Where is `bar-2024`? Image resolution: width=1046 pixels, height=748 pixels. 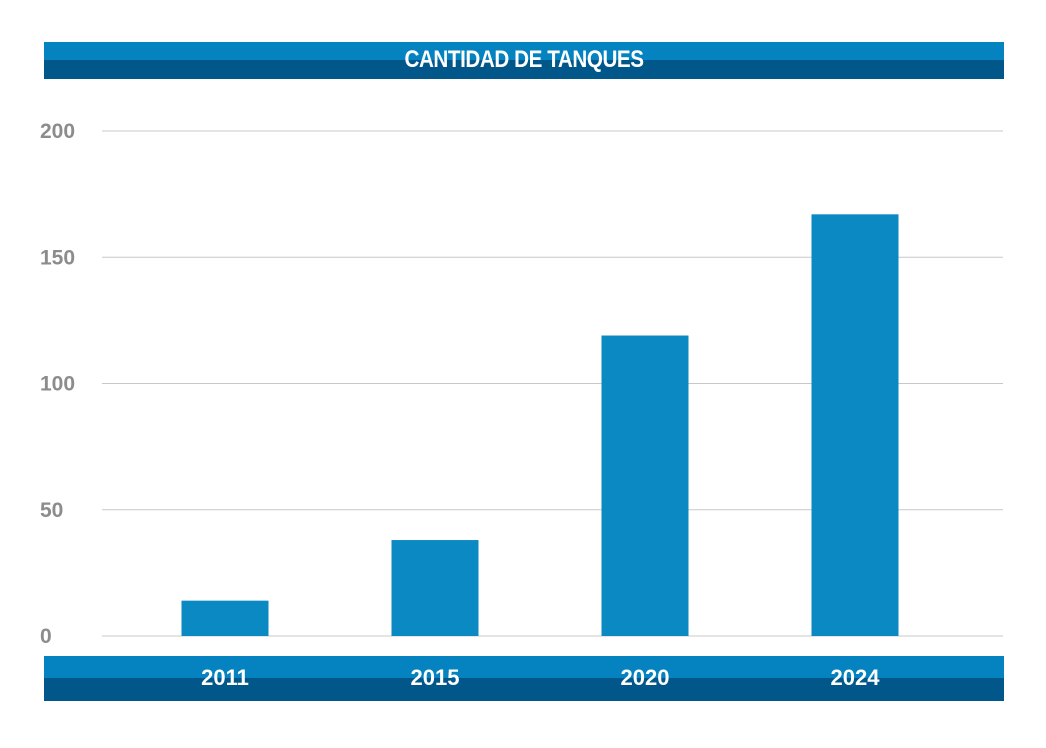
bar-2024 is located at coordinates (855, 425).